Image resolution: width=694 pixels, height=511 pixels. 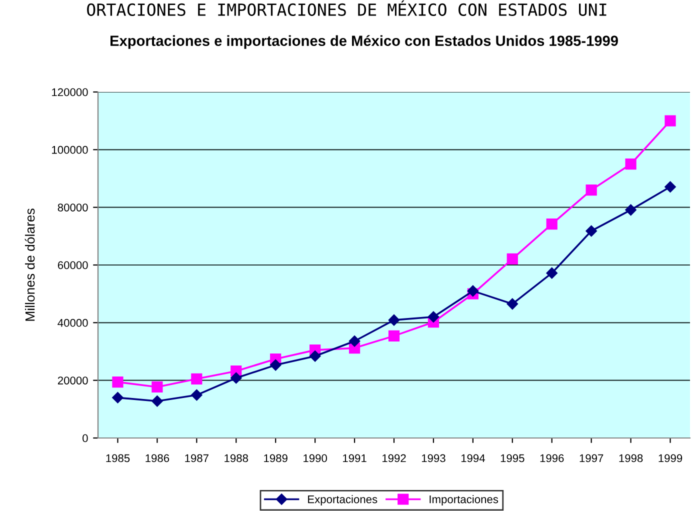 I want to click on text: ORTACIONES E IMPORTACIONES DE MÉXICO CON ESTADOS UNI, so click(x=346, y=8).